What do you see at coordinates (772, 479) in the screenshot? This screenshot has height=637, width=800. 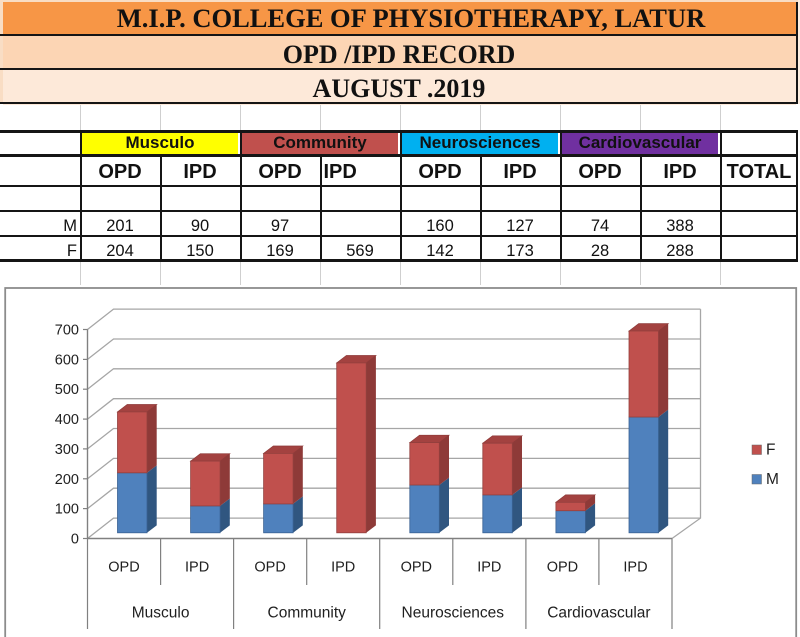 I see `svg-text: M` at bounding box center [772, 479].